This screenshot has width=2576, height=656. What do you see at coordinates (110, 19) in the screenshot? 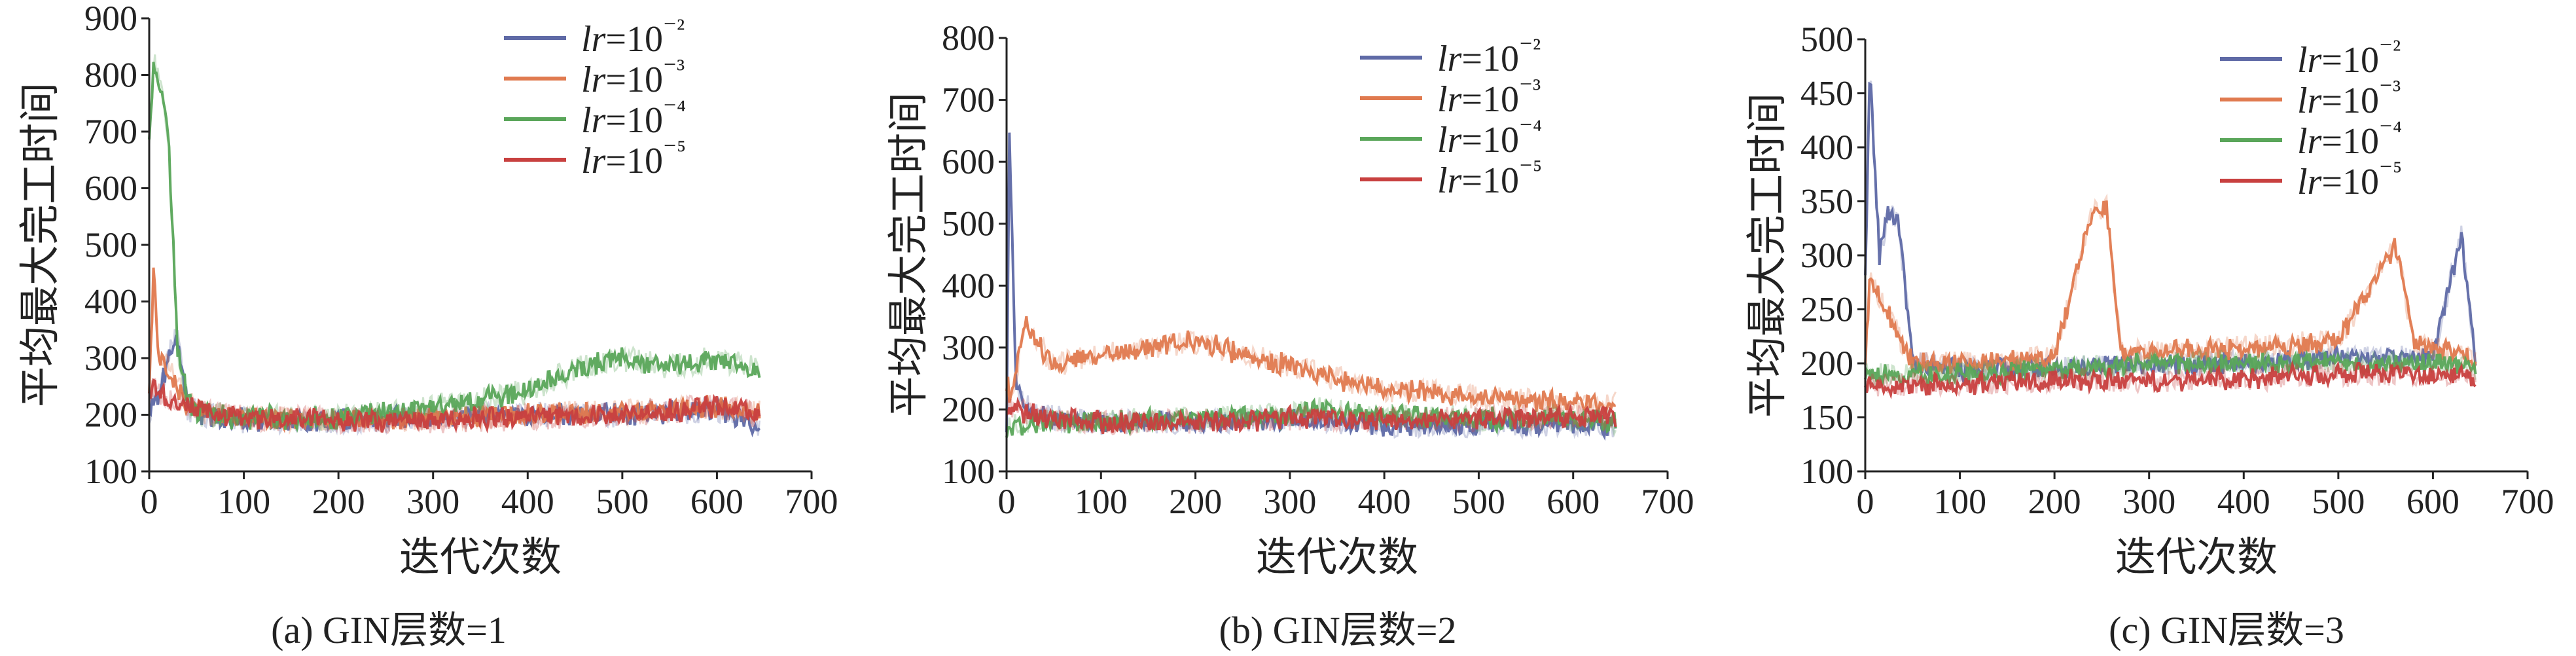
I see `y-tick-label: 900` at bounding box center [110, 19].